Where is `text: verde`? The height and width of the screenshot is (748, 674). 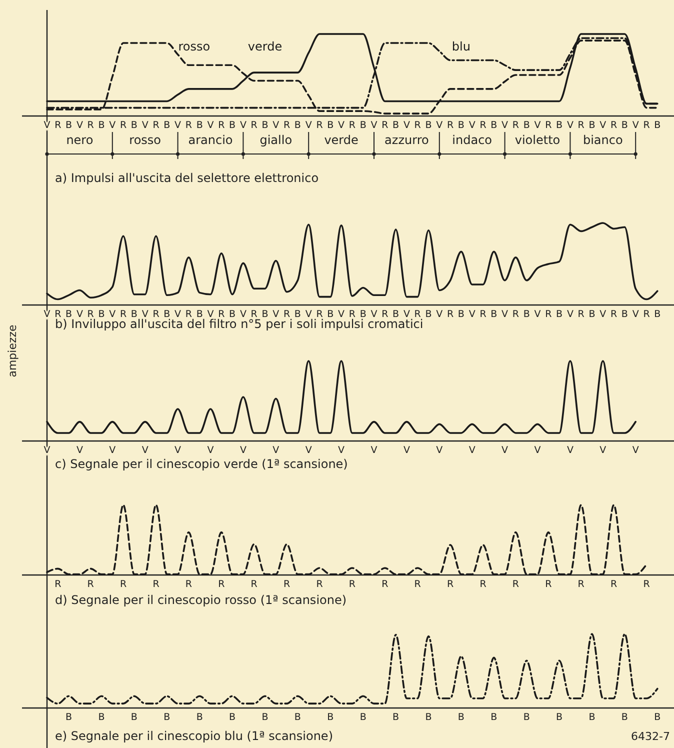
text: verde is located at coordinates (341, 140).